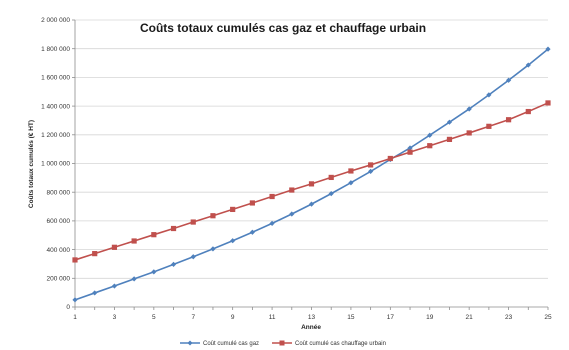  Describe the element at coordinates (272, 317) in the screenshot. I see `x-tick-label: 11` at that location.